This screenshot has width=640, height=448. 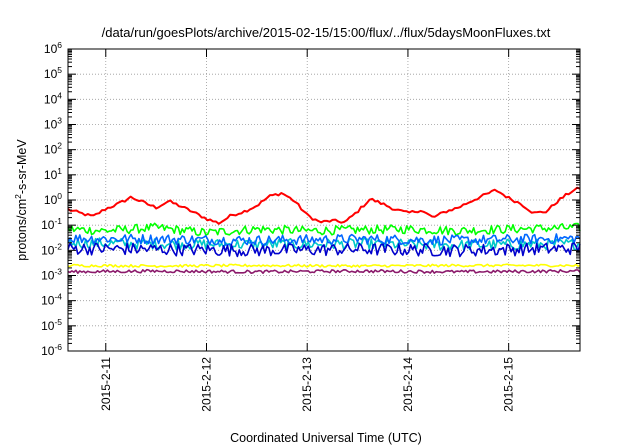 I want to click on y-tick-label: 10⁵, so click(x=53, y=73).